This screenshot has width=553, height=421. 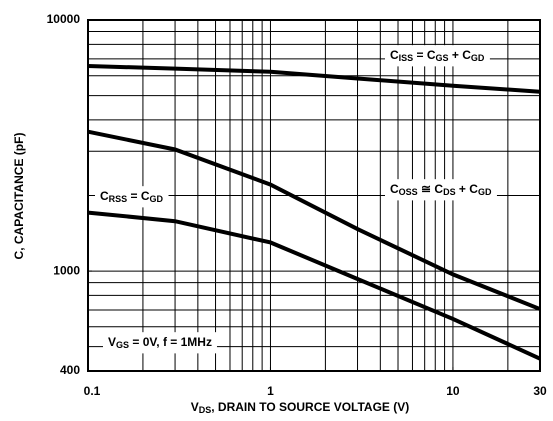 I want to click on subscript: OSS, so click(x=408, y=192).